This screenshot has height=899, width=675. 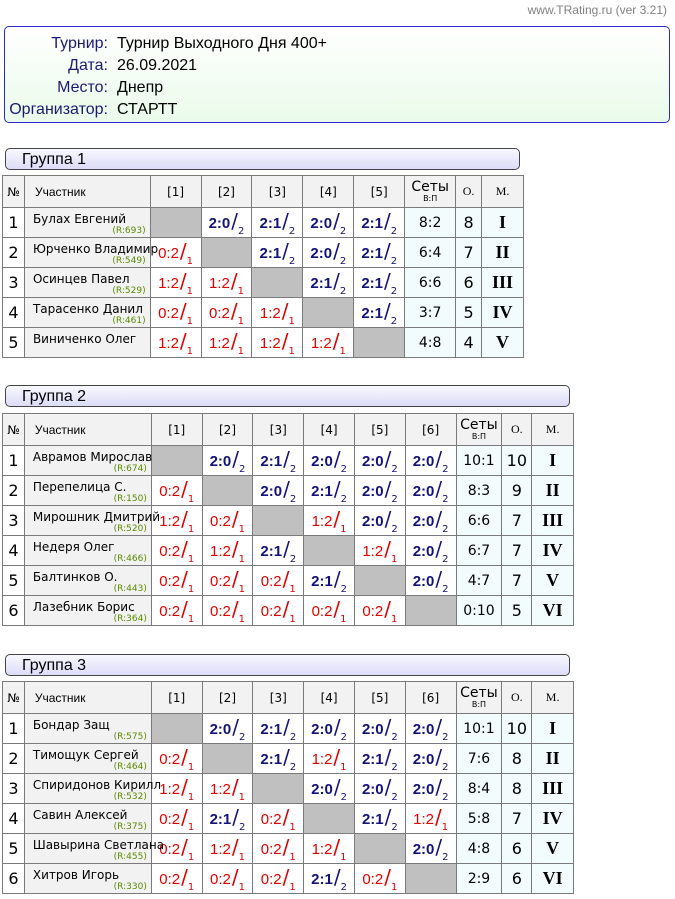 I want to click on player-name: Савин Алексей, so click(x=80, y=815).